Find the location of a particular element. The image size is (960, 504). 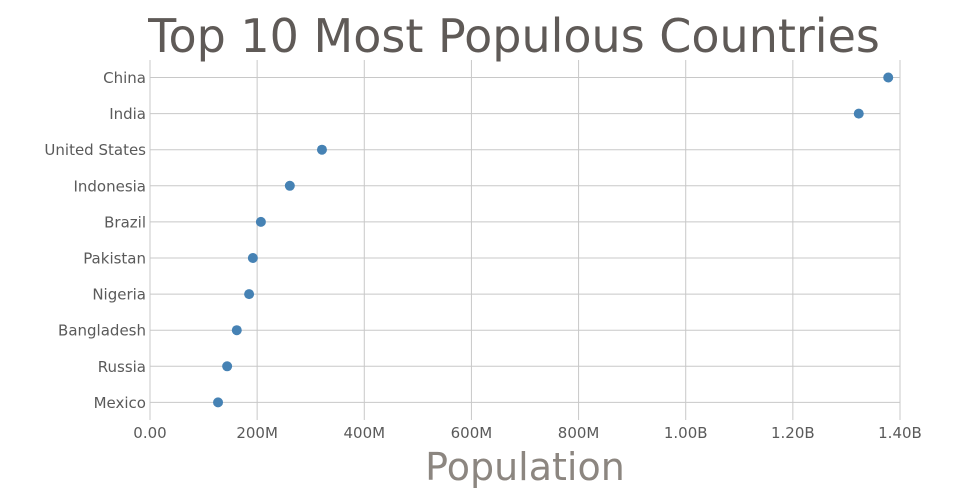

chart-title: Top 10 Most Populous Countries is located at coordinates (513, 36).